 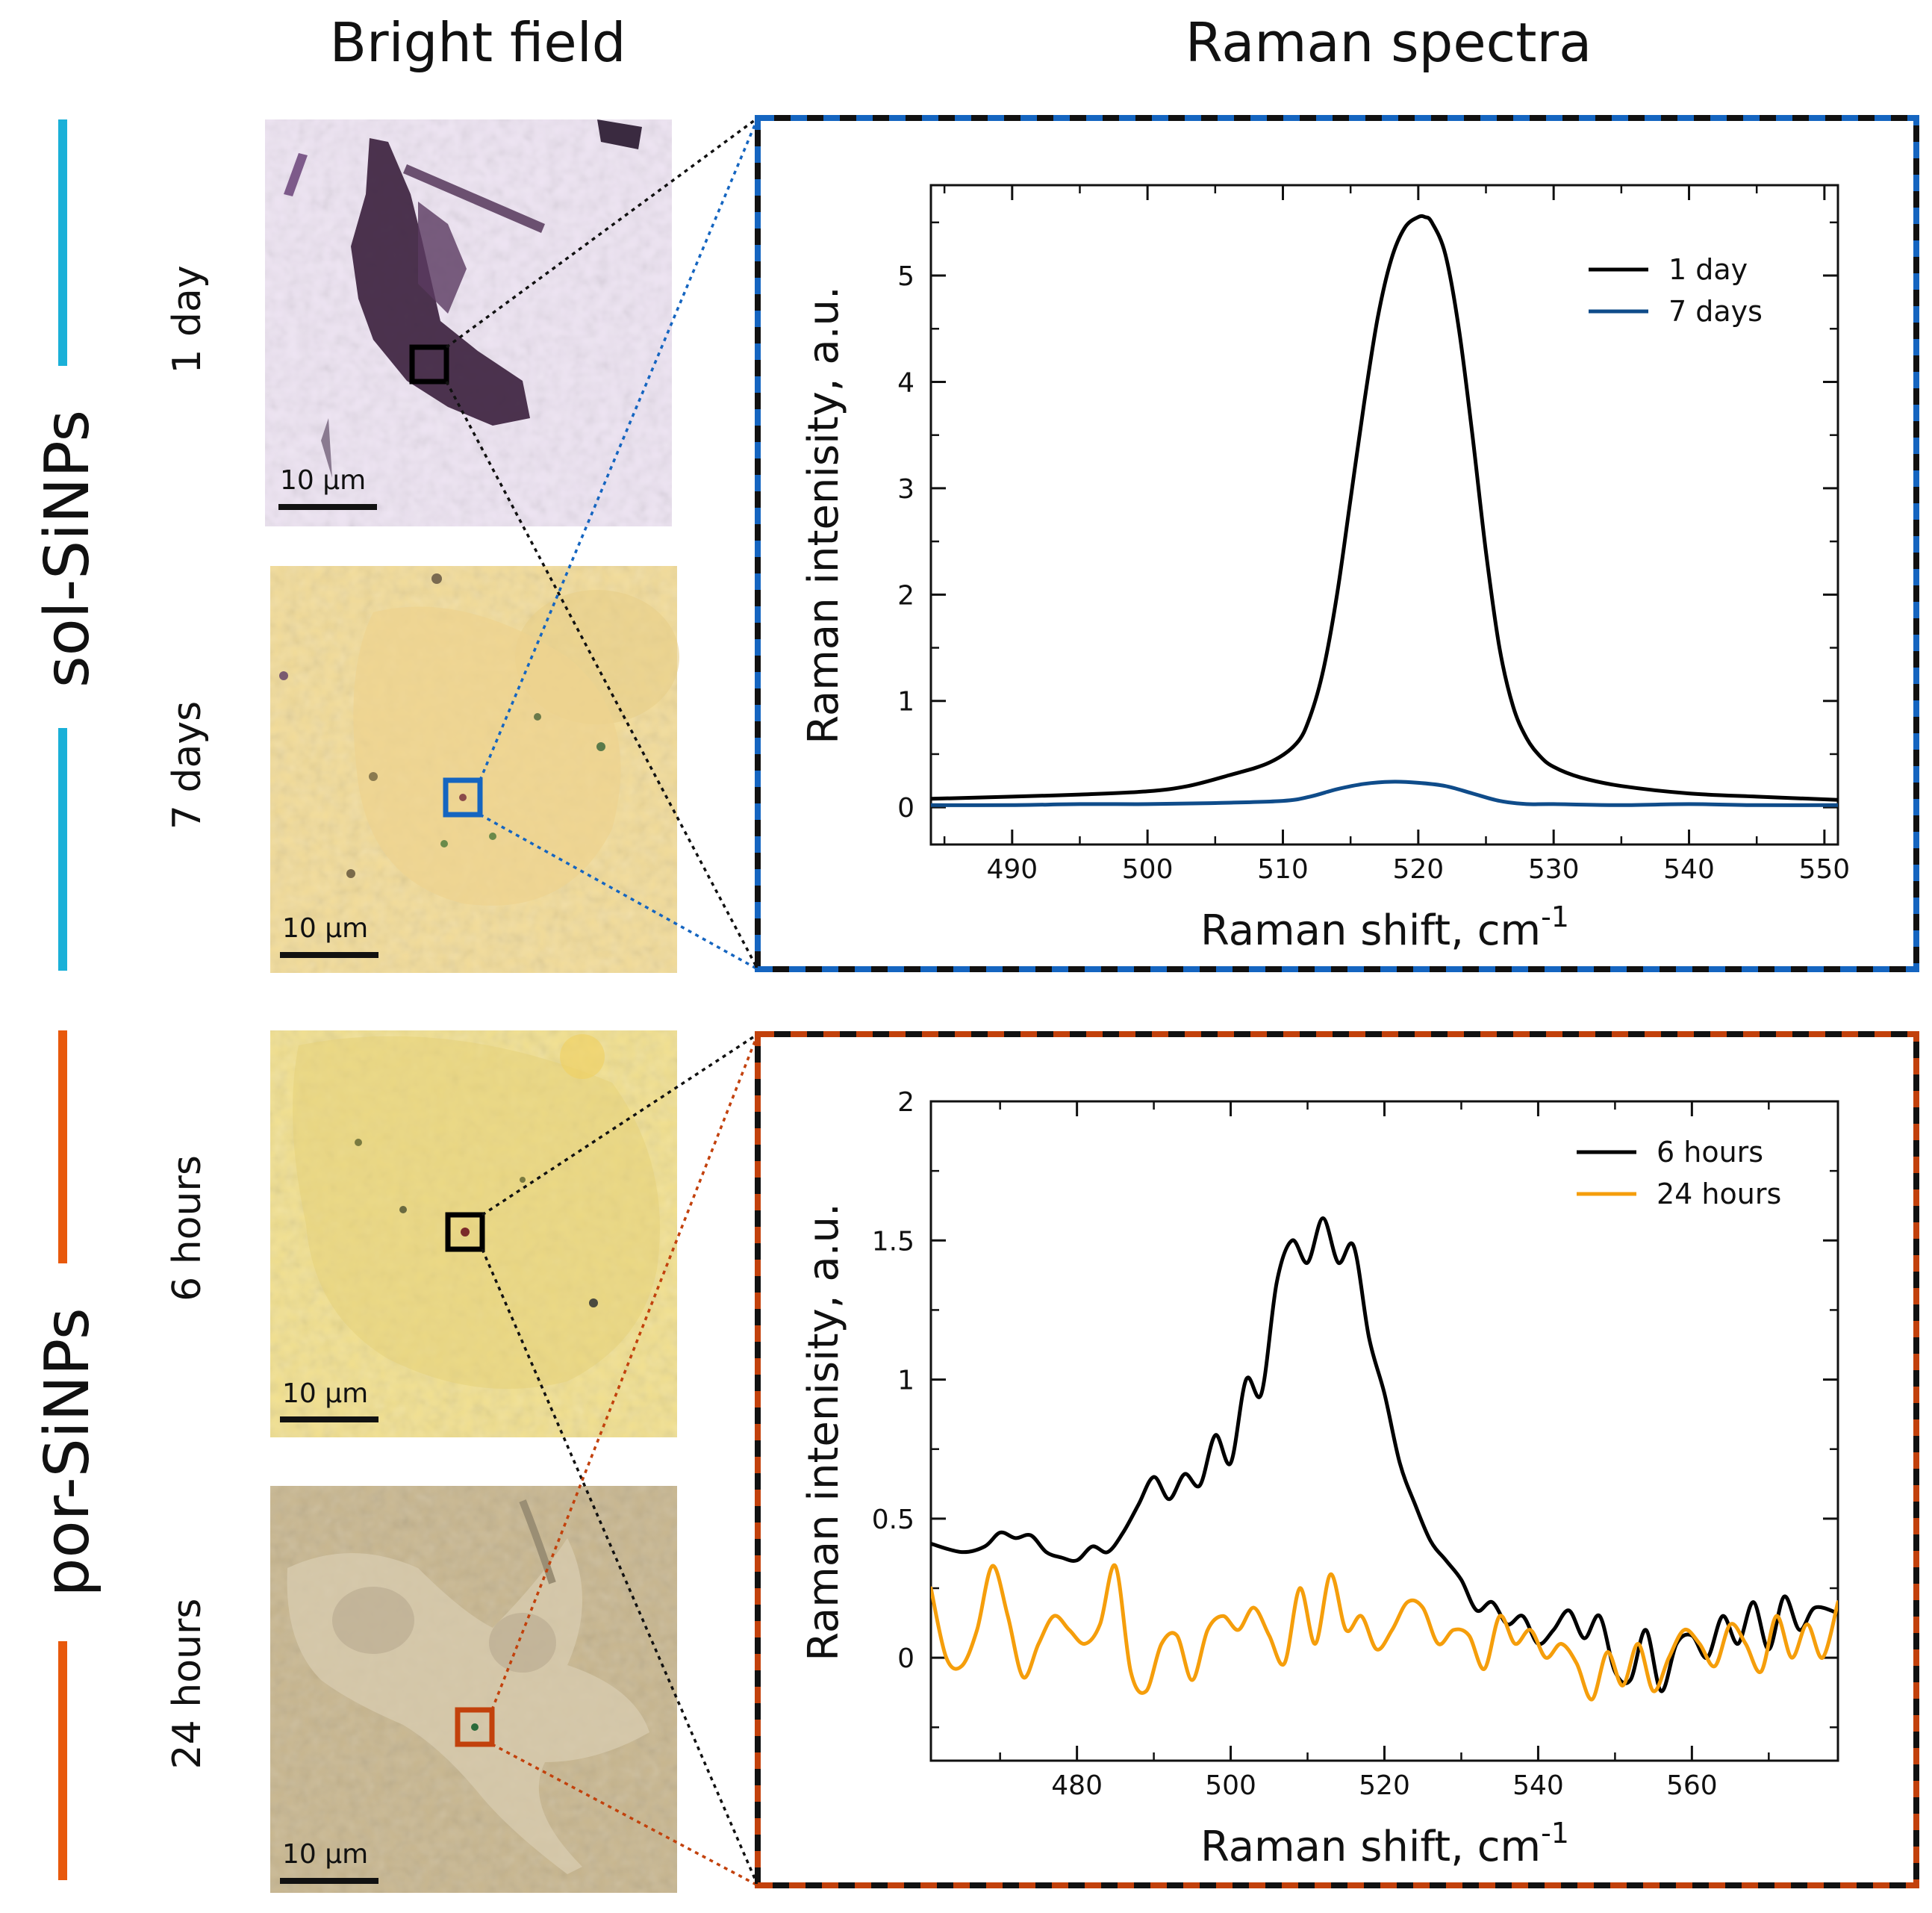 I want to click on y-tick-label: 1.5, so click(x=893, y=1242).